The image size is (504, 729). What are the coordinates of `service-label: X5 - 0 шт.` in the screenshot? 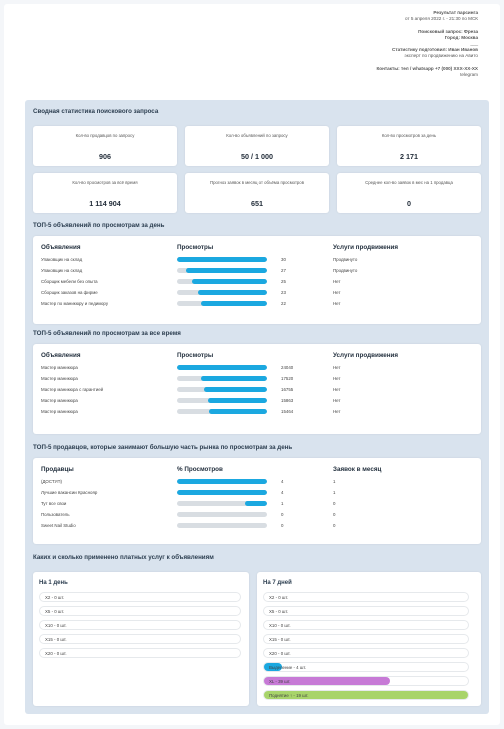 It's located at (279, 611).